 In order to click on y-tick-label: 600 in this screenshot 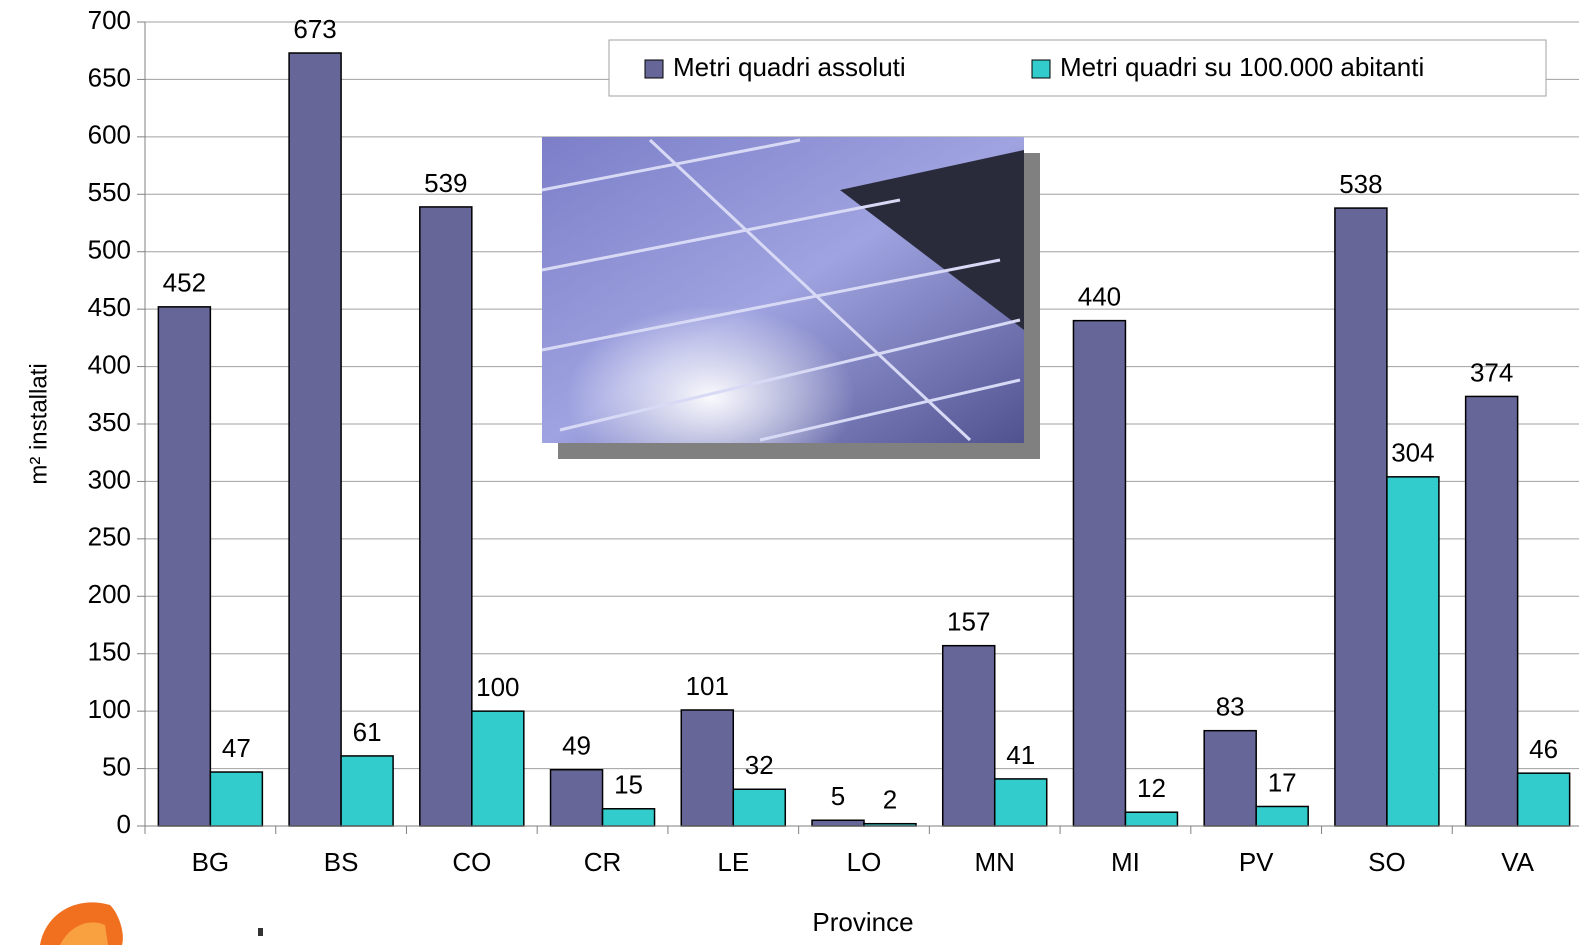, I will do `click(109, 135)`.